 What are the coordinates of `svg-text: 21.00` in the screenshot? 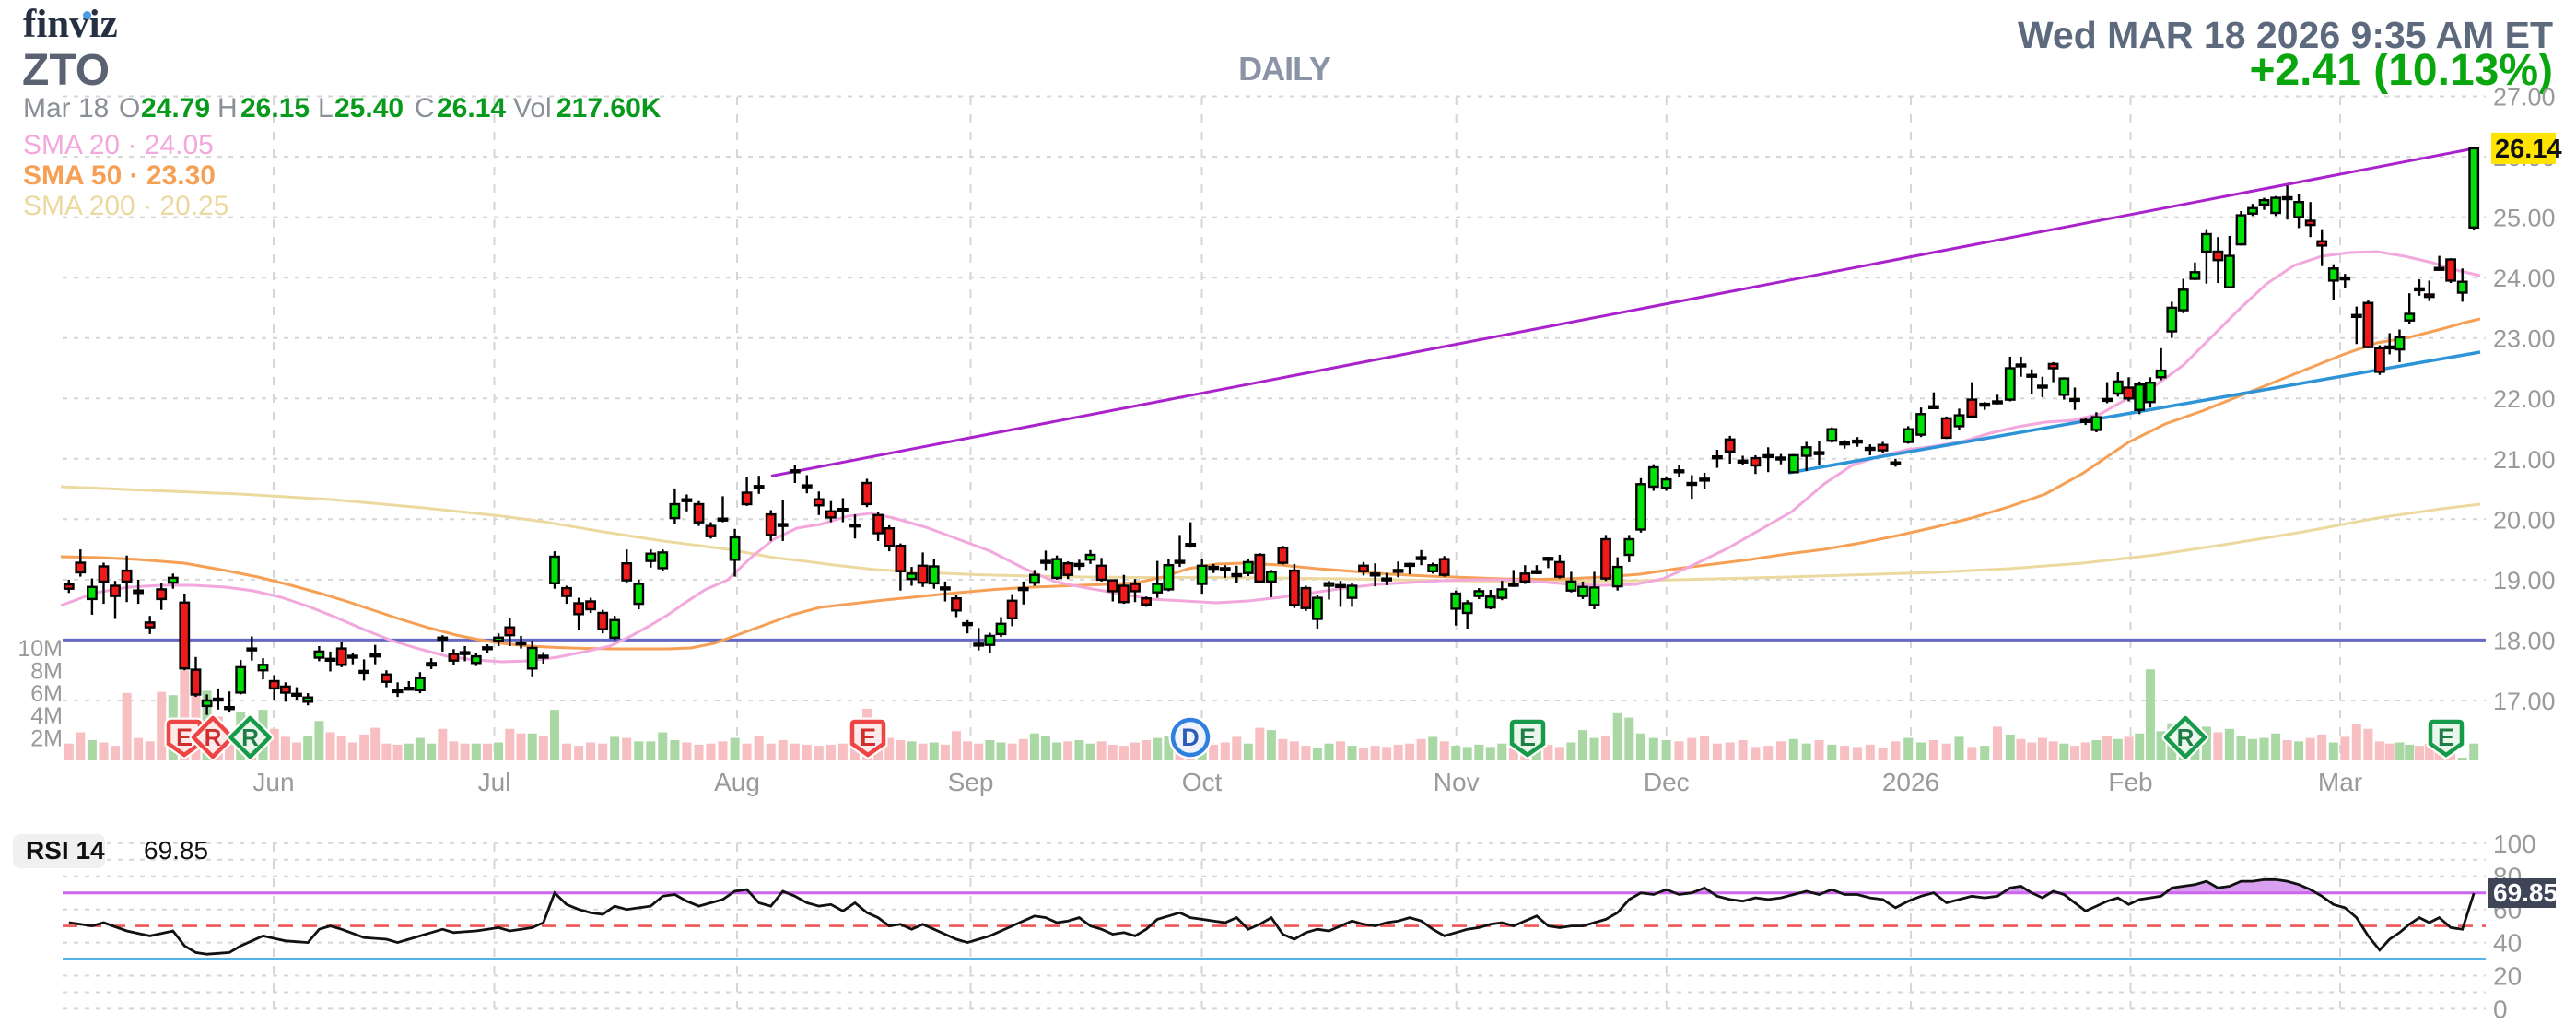 It's located at (2524, 460).